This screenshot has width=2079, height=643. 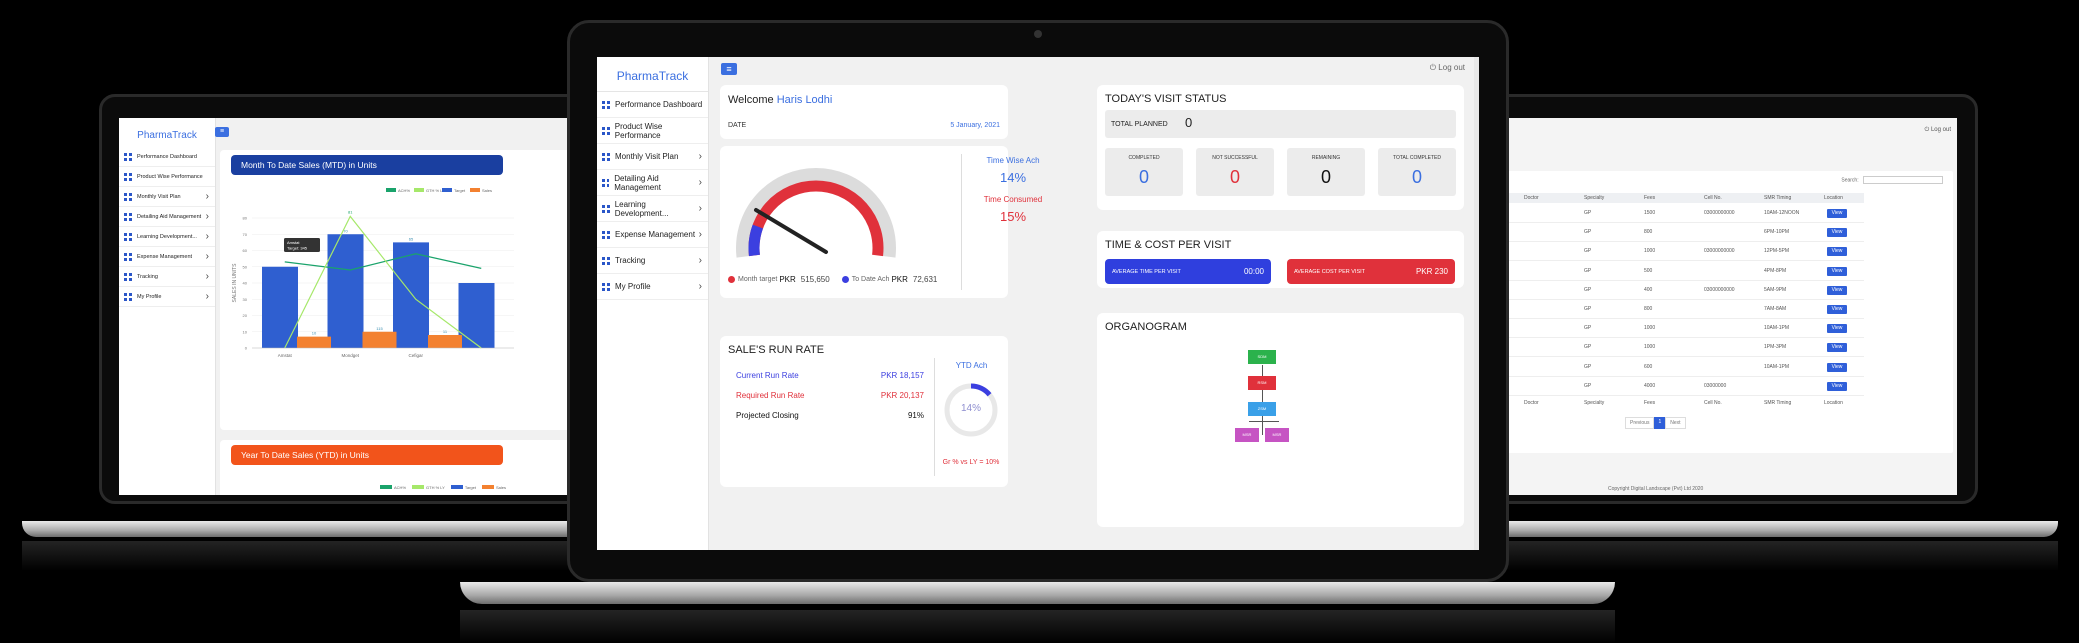 What do you see at coordinates (167, 297) in the screenshot?
I see `left-sidebar-item-7: My Profile ›` at bounding box center [167, 297].